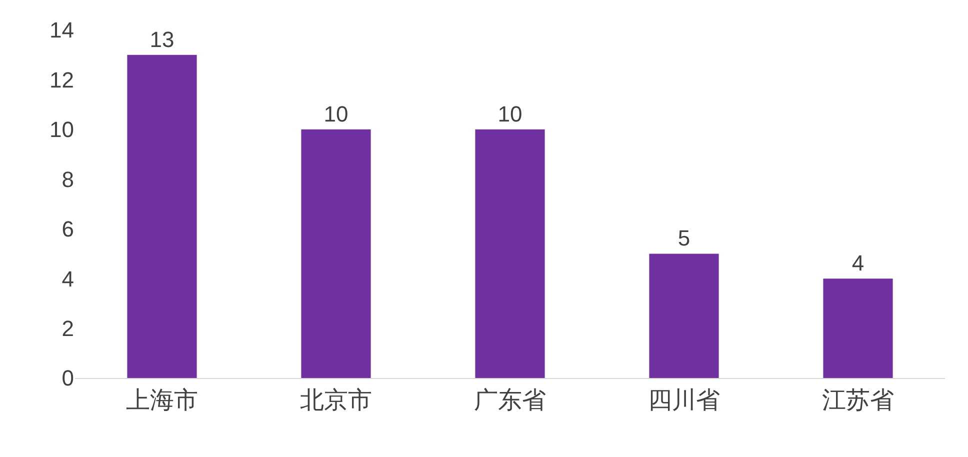 The width and height of the screenshot is (968, 457). I want to click on x-tick-label: 四川省, so click(684, 400).